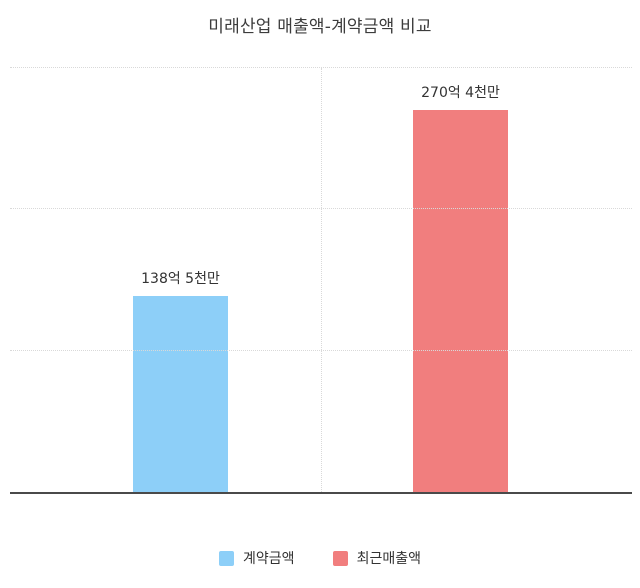  What do you see at coordinates (180, 394) in the screenshot?
I see `bar-contract` at bounding box center [180, 394].